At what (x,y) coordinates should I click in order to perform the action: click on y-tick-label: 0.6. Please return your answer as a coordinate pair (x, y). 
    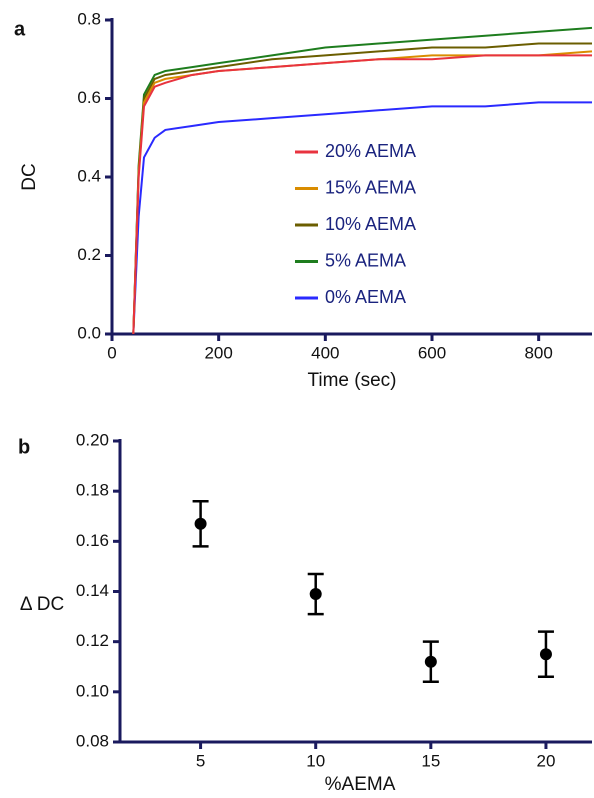
    Looking at the image, I should click on (89, 97).